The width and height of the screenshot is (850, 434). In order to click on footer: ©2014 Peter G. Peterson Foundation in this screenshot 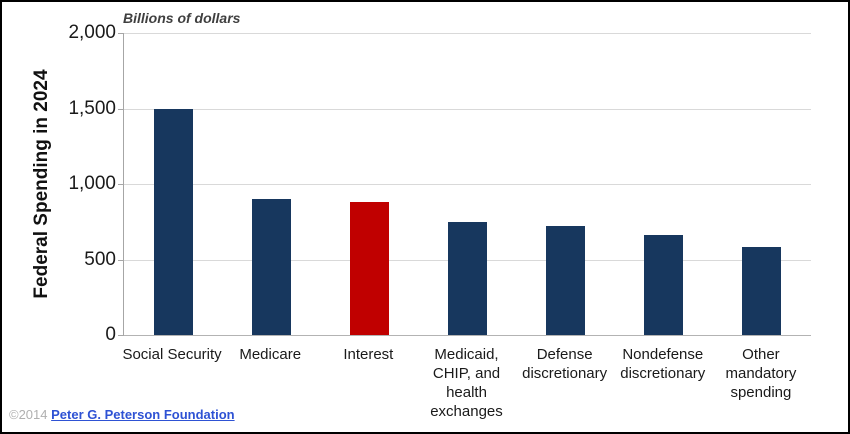, I will do `click(122, 414)`.